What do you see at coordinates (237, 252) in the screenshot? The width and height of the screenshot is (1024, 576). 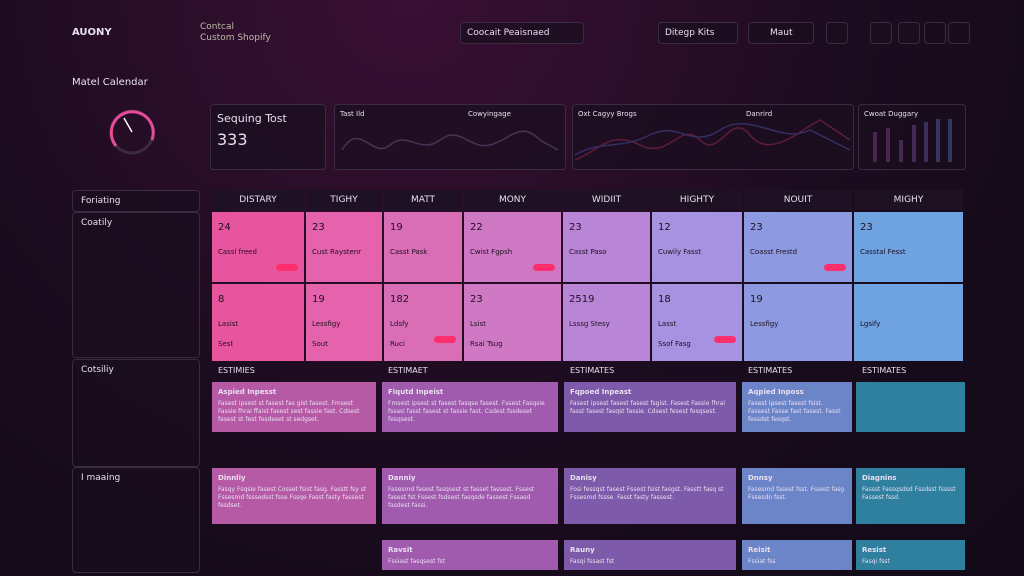 I see `event-label: Cassl freed` at bounding box center [237, 252].